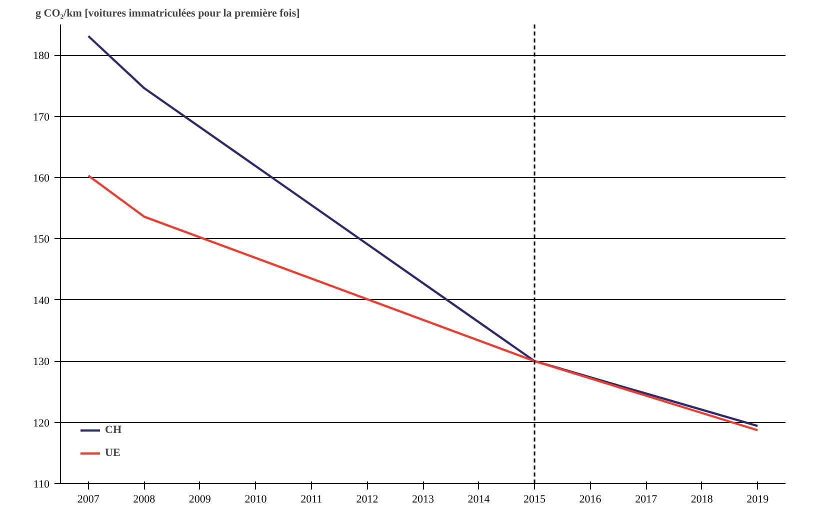 This screenshot has width=821, height=515. I want to click on x-tick-label: 2009, so click(200, 500).